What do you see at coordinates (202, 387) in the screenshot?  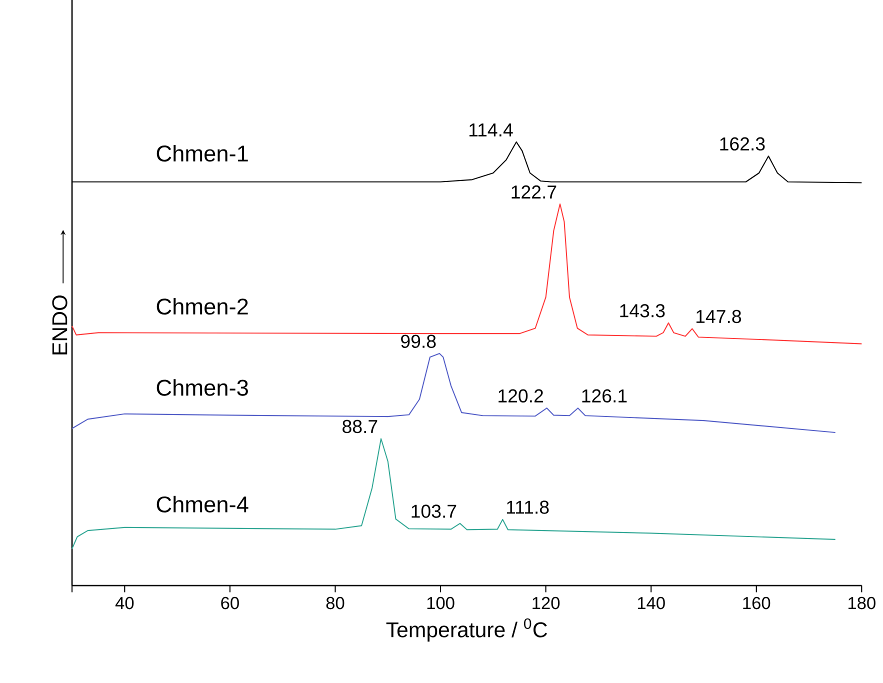 I see `series-label: Chmen-3` at bounding box center [202, 387].